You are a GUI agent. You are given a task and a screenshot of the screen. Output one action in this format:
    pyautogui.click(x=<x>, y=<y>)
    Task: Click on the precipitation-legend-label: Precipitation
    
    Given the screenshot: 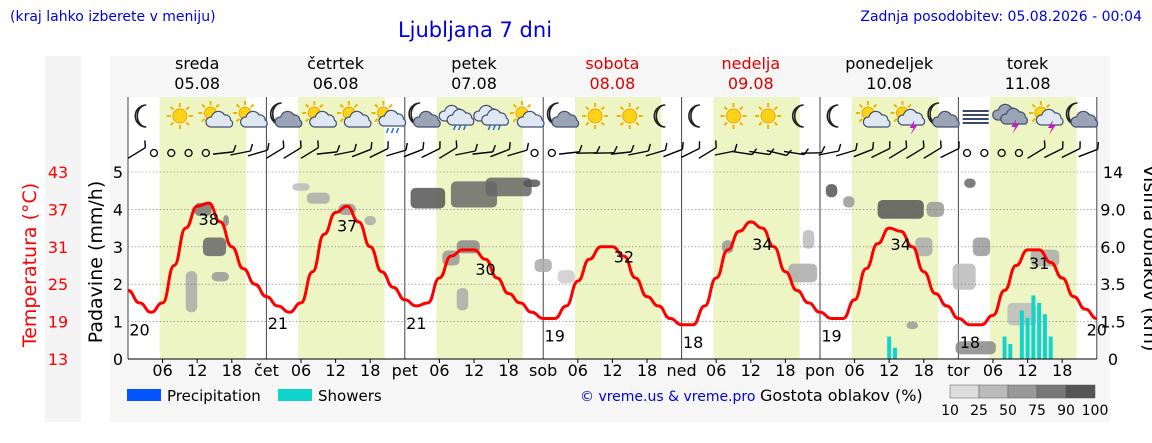 What is the action you would take?
    pyautogui.click(x=214, y=396)
    